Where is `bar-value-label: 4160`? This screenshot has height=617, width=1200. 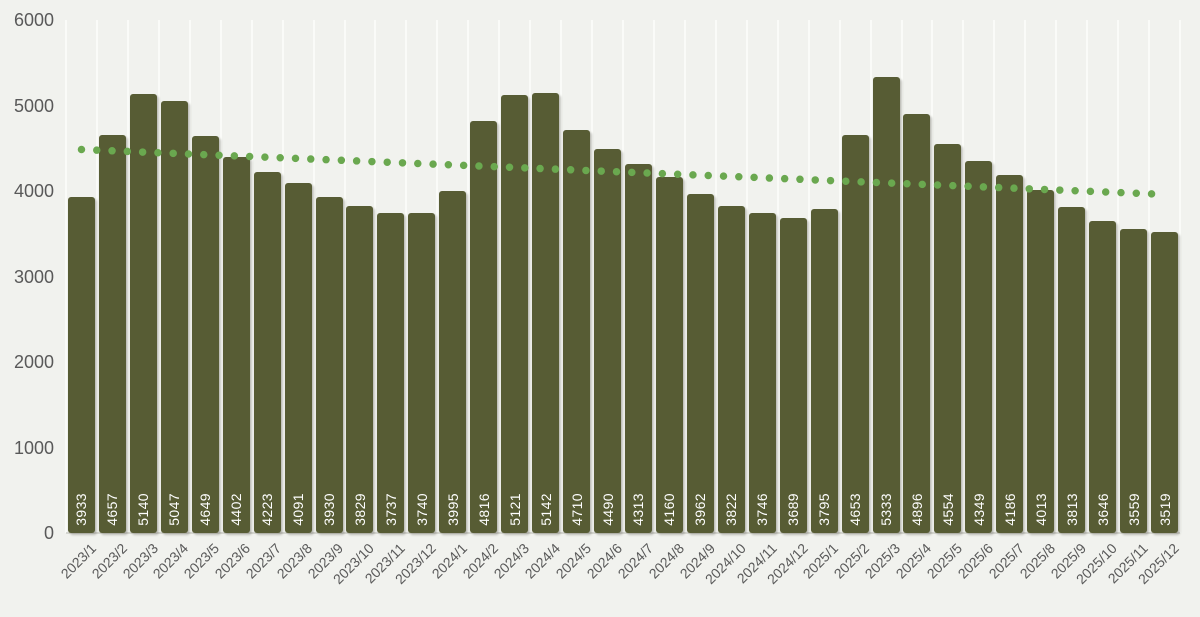
bar-value-label: 4160 is located at coordinates (669, 509).